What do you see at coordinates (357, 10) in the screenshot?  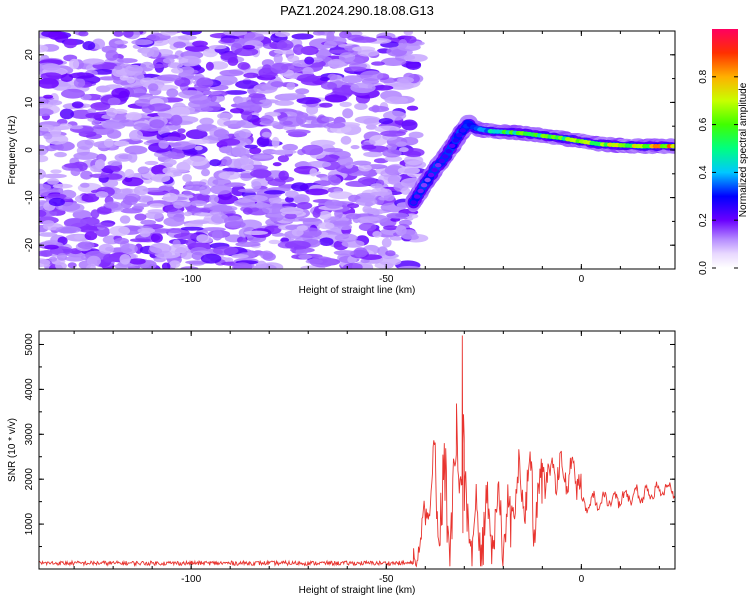 I see `figure-title: PAZ1.2024.290.18.08.G13` at bounding box center [357, 10].